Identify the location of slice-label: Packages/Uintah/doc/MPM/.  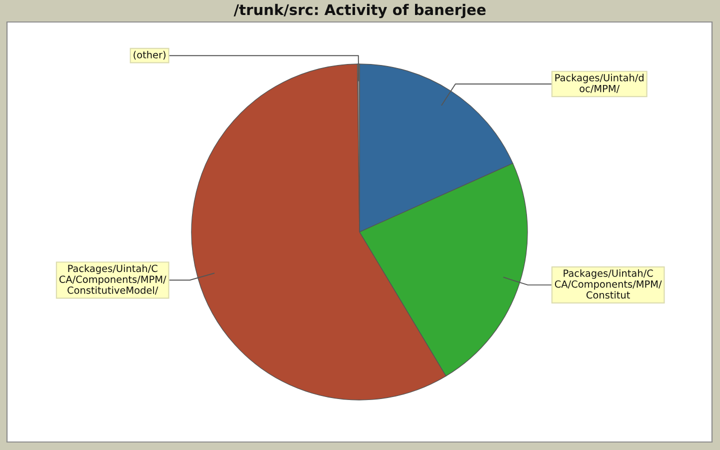
(599, 83).